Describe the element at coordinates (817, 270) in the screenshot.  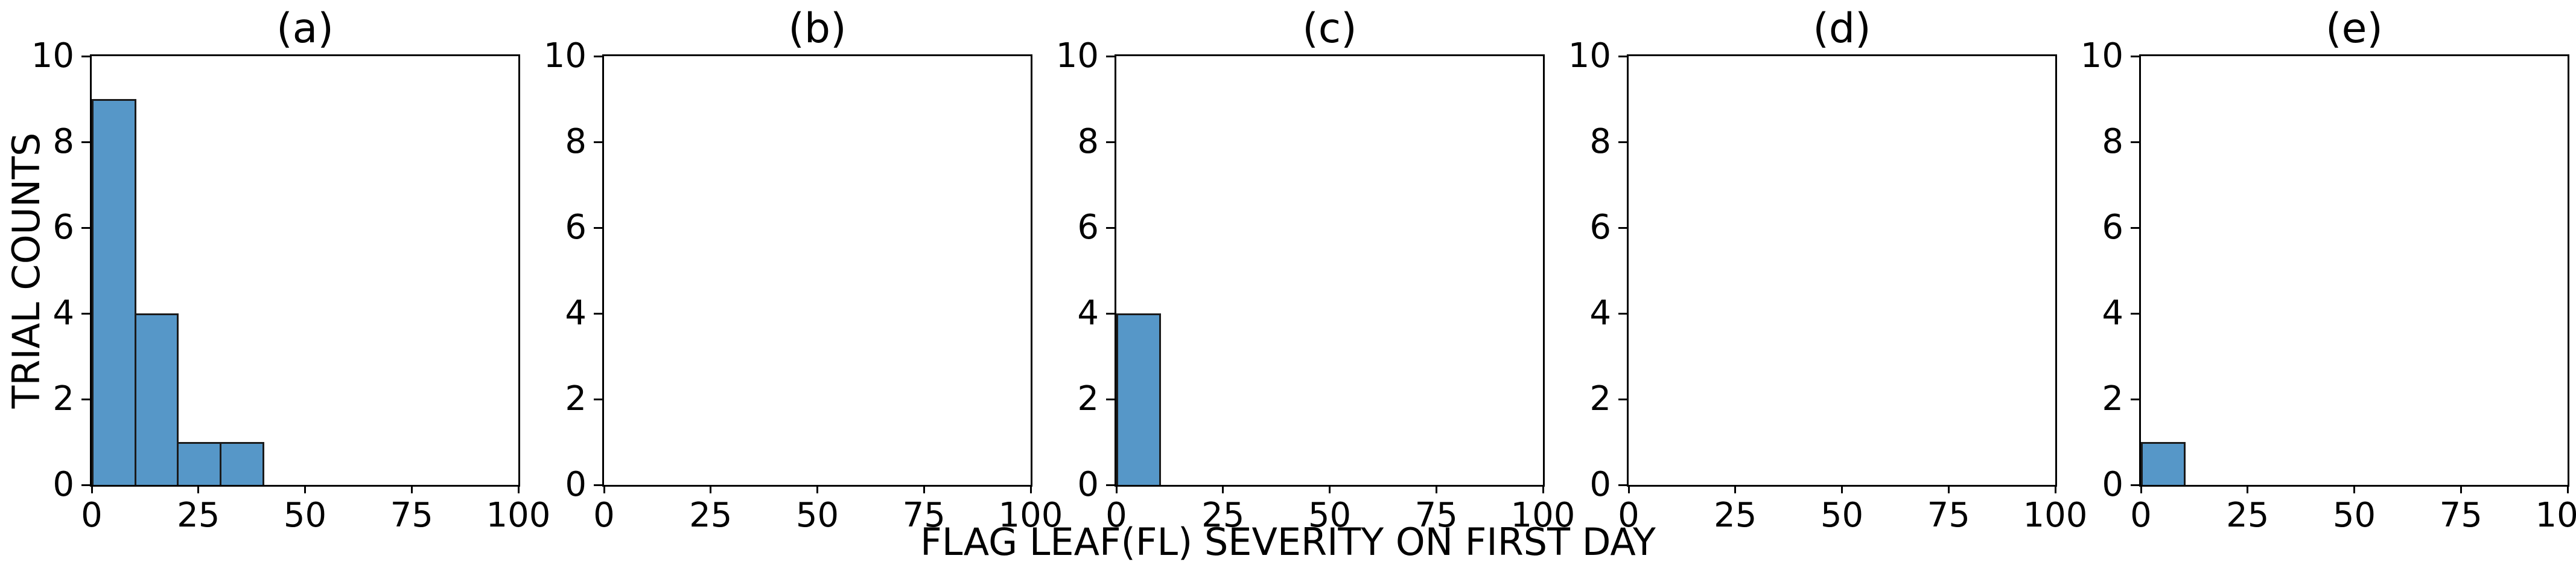
I see `plot-area-b` at that location.